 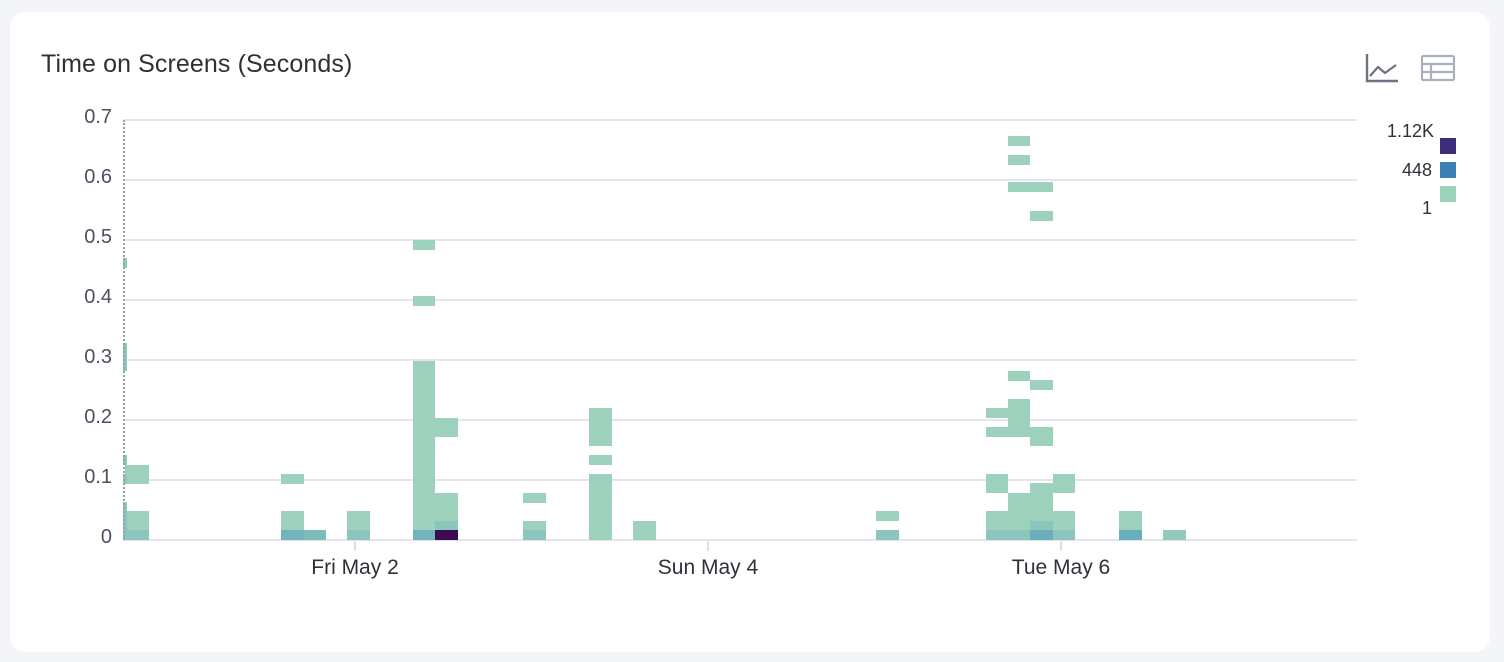 What do you see at coordinates (1061, 567) in the screenshot?
I see `x-tick-label: Tue May 6` at bounding box center [1061, 567].